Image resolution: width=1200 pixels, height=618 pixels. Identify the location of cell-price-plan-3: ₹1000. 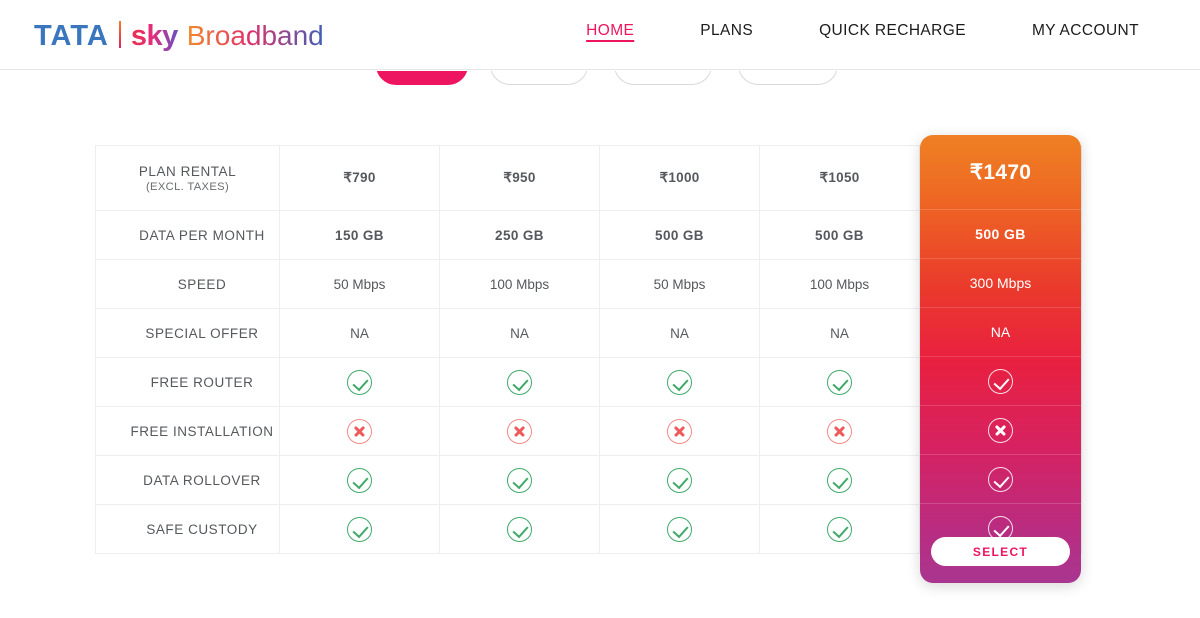
(679, 178).